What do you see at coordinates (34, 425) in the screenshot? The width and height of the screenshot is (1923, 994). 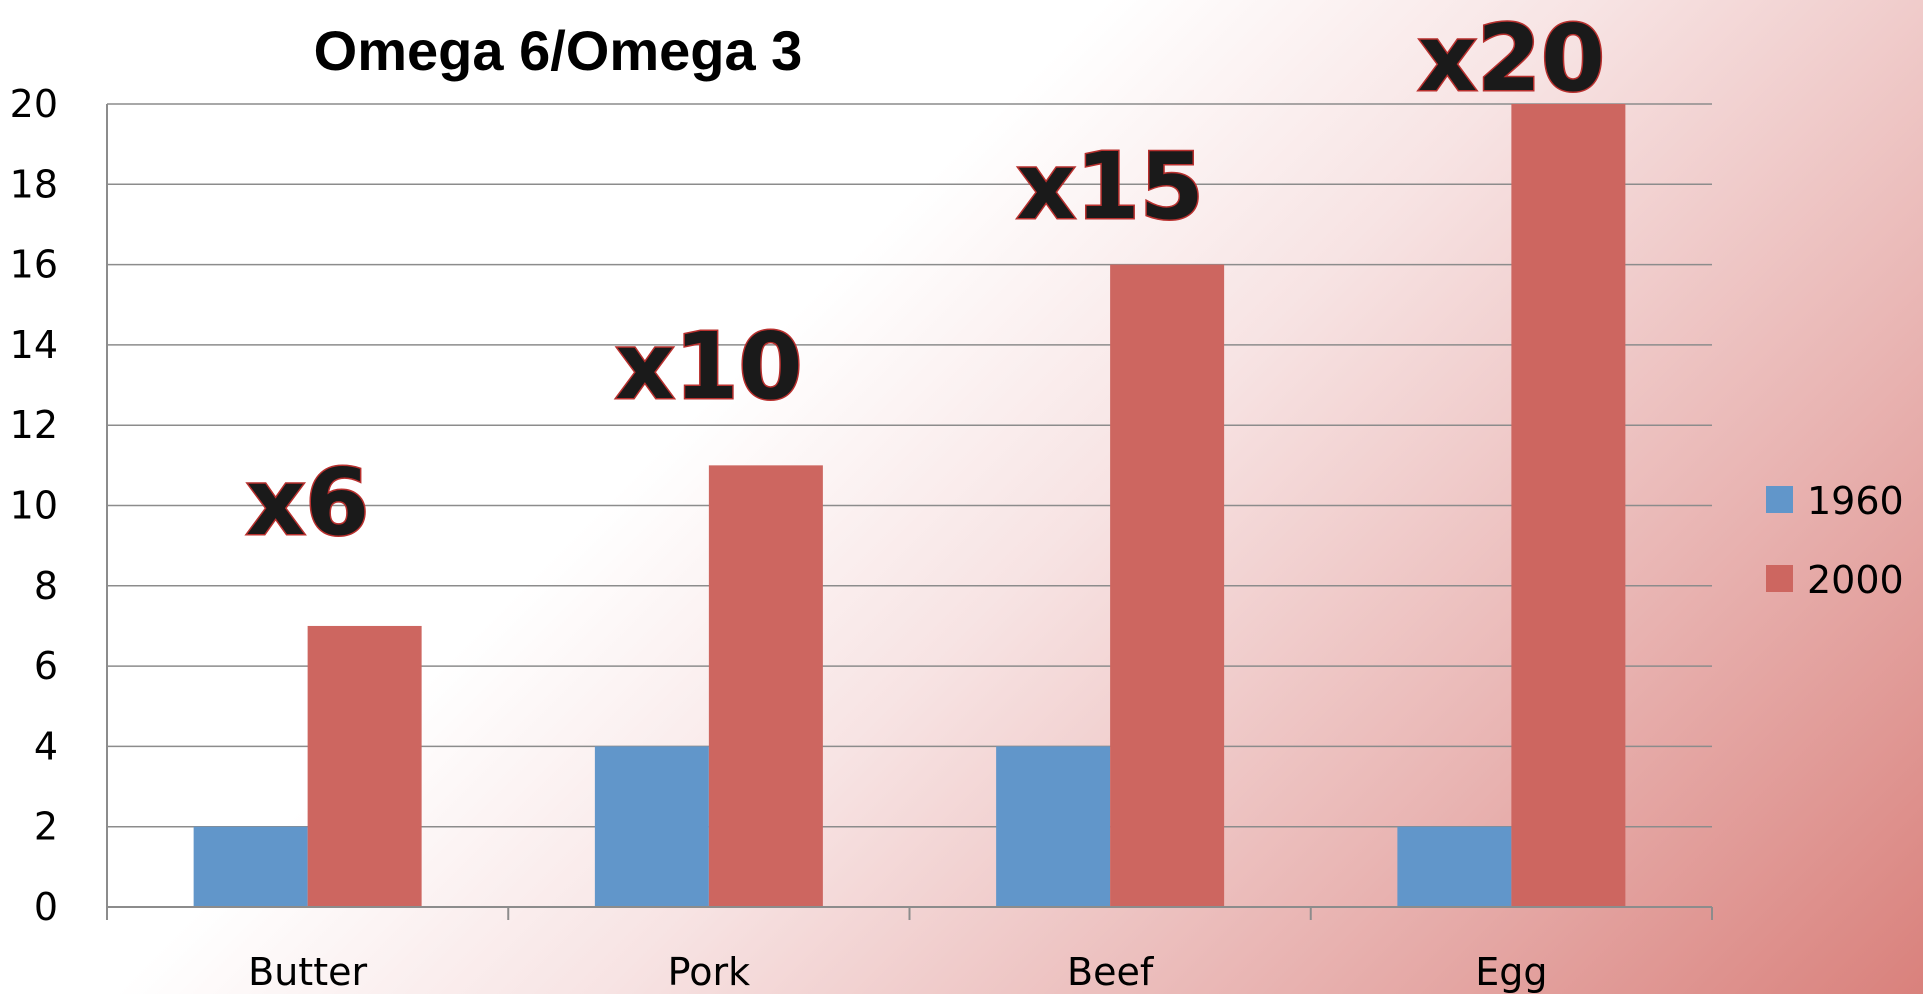 I see `y-tick-label: 12` at bounding box center [34, 425].